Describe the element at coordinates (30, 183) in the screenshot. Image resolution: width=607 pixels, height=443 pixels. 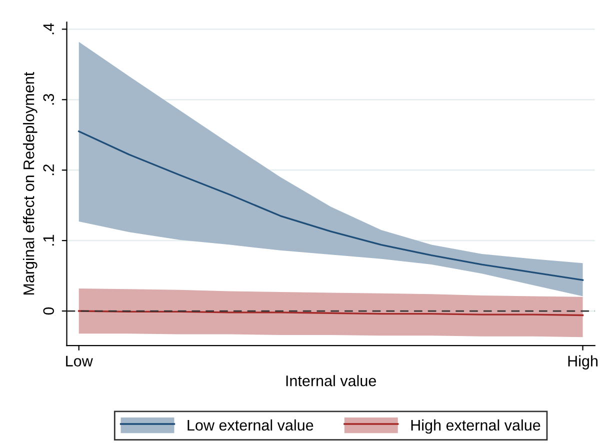
I see `y-axis-title: Marginal effect on Redeployment` at that location.